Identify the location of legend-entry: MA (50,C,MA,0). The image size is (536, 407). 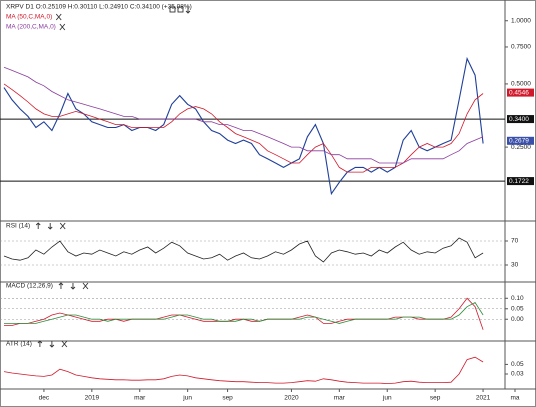
(29, 17).